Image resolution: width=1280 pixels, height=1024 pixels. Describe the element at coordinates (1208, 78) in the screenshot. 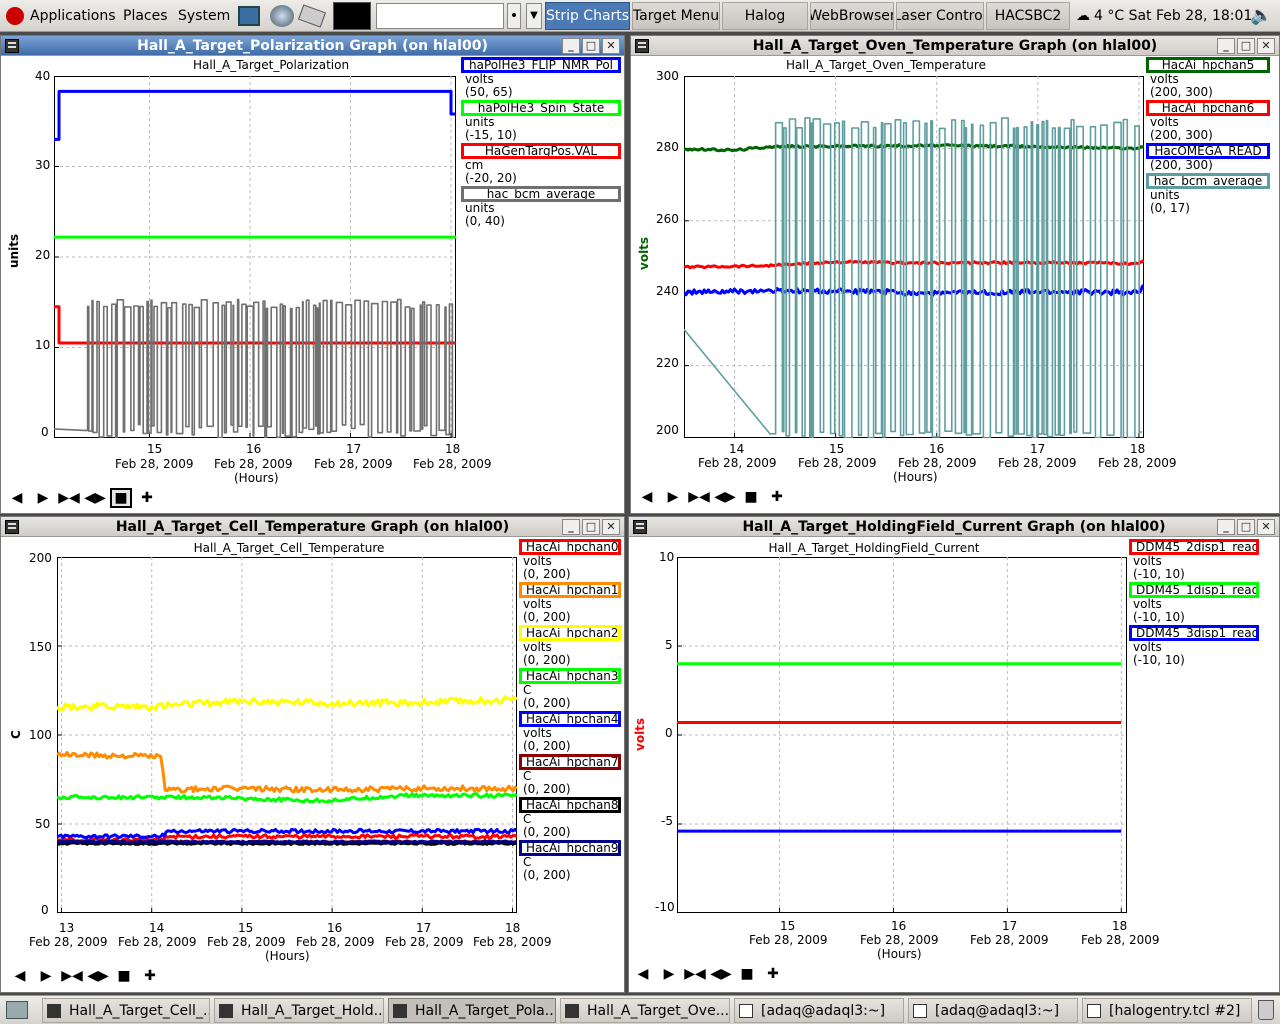

I see `legend-item: HacAi_hpchan5 volts (200, 300)` at that location.